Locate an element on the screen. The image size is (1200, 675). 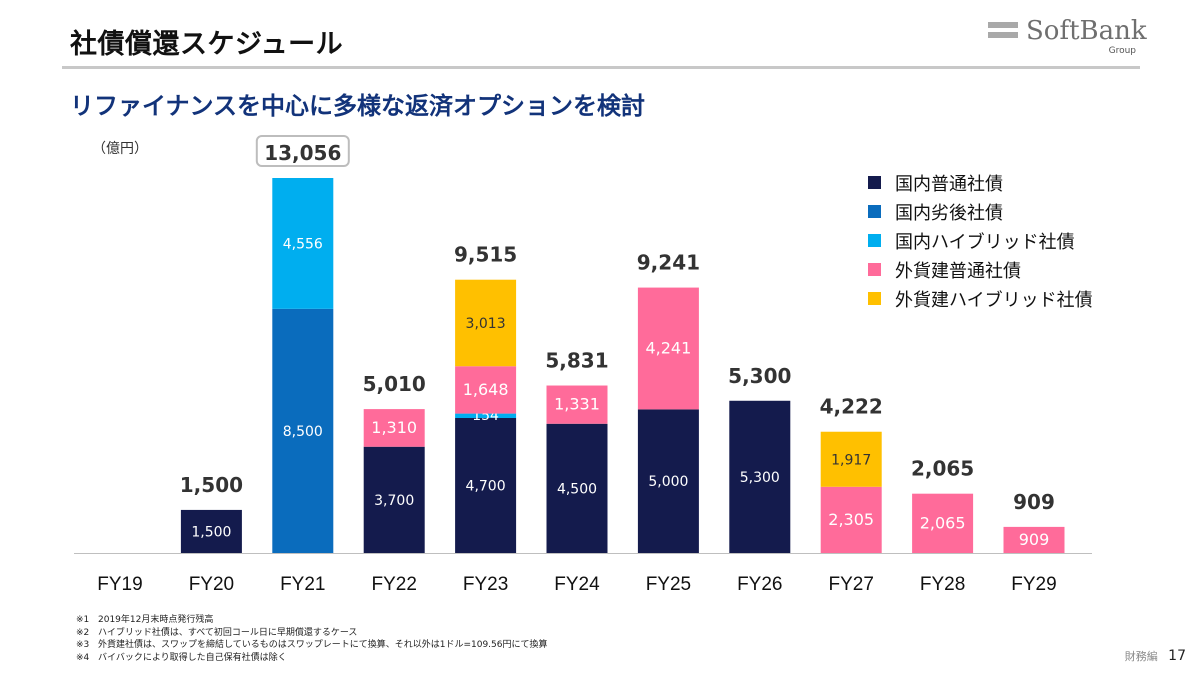
segment-label: 5,000 is located at coordinates (668, 482).